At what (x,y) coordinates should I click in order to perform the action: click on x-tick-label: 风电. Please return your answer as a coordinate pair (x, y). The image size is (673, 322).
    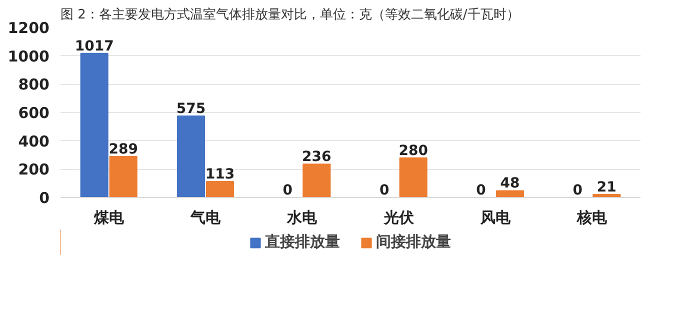
    Looking at the image, I should click on (496, 217).